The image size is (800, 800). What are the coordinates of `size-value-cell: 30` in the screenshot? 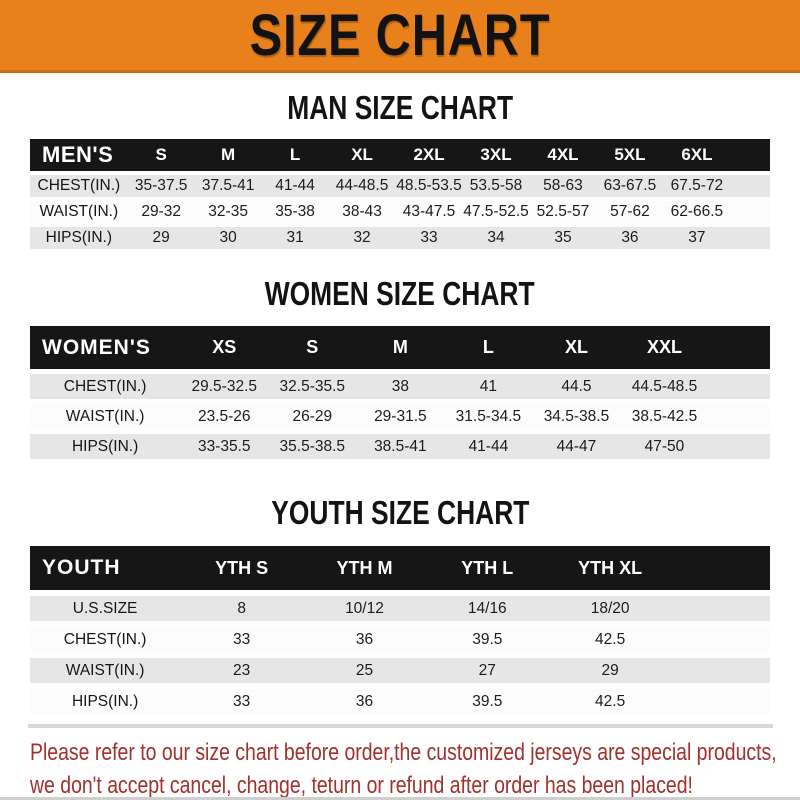 It's located at (228, 237).